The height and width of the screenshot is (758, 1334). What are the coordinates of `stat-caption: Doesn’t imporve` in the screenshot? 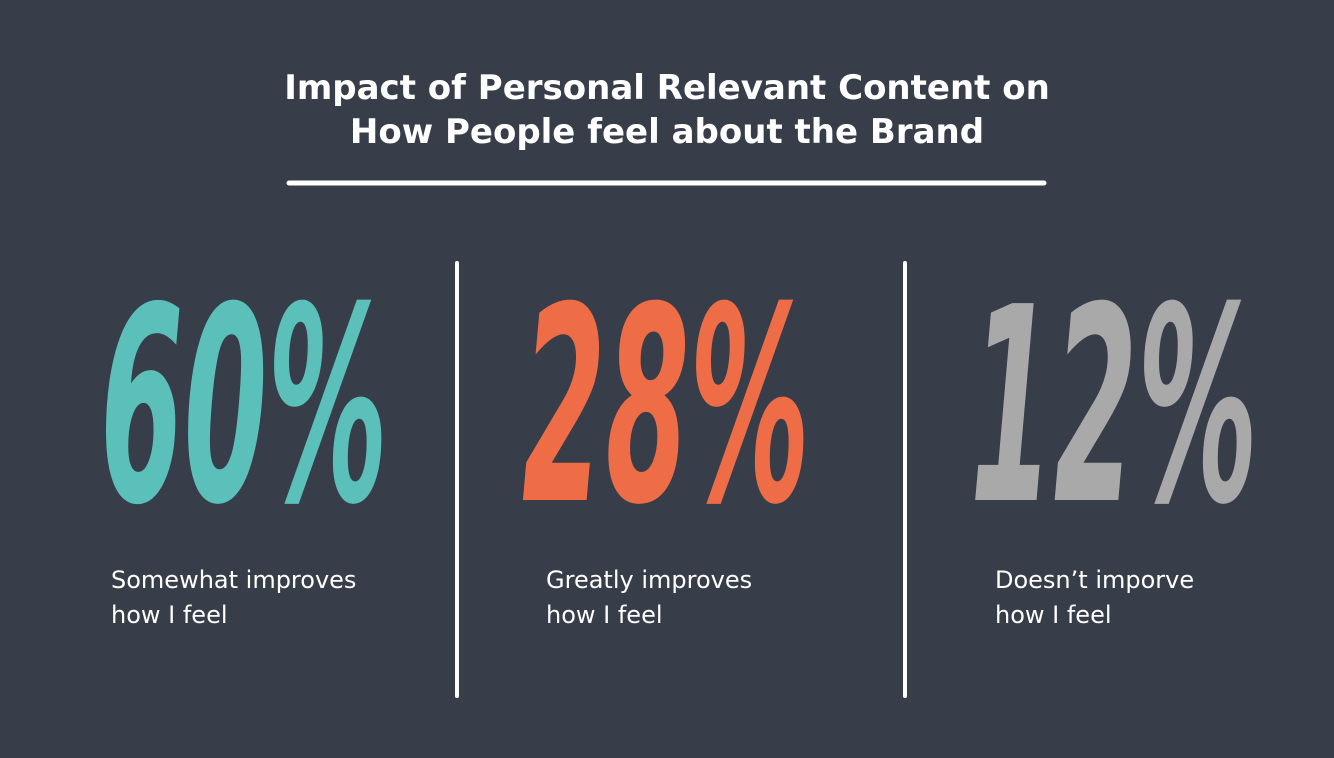 It's located at (1094, 580).